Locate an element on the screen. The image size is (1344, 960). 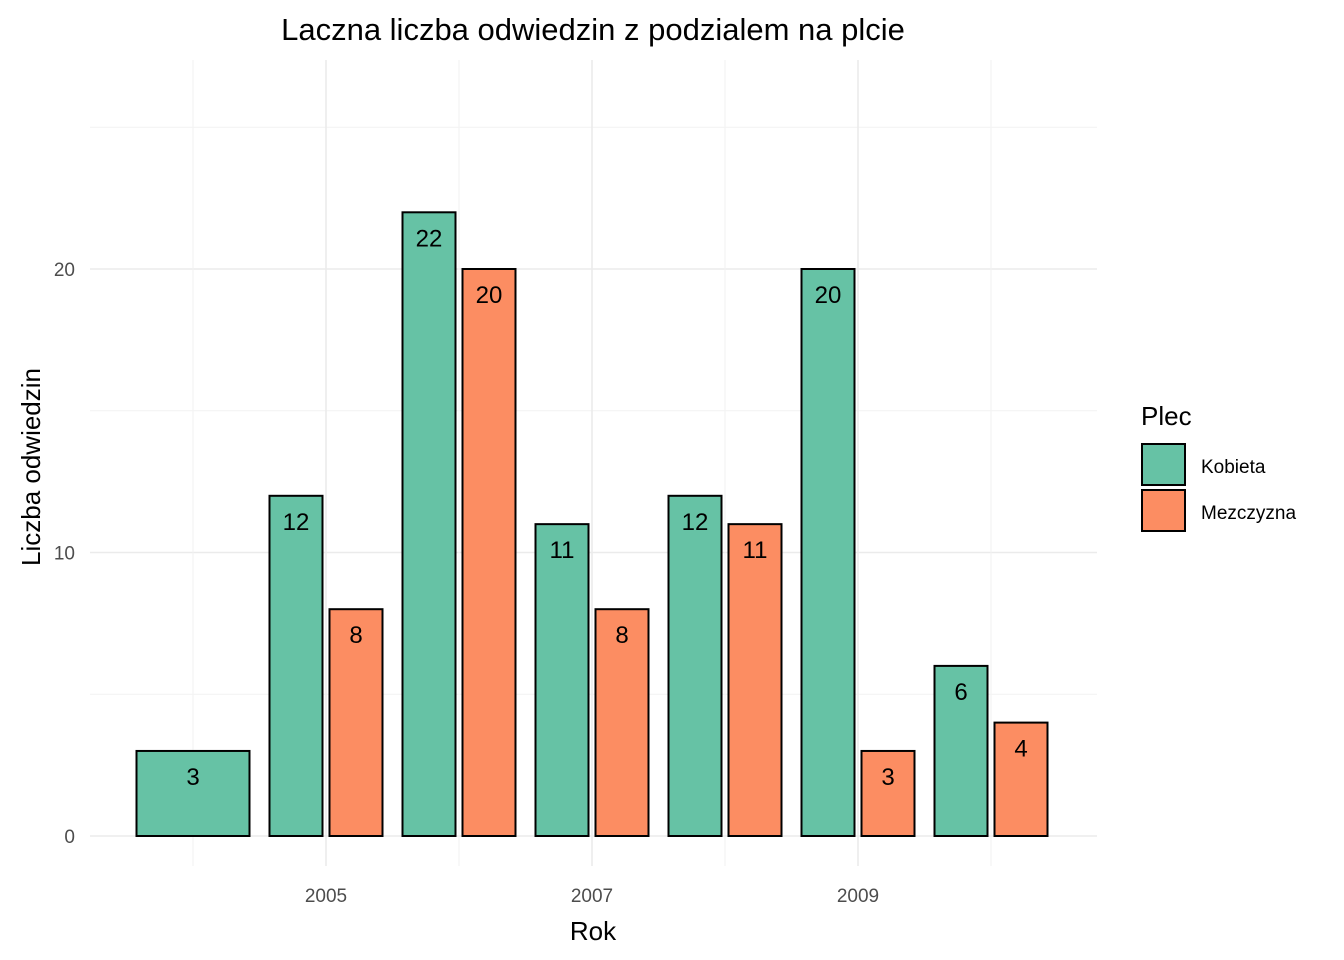
data-label-mezczyzna-2008: 11 is located at coordinates (755, 550).